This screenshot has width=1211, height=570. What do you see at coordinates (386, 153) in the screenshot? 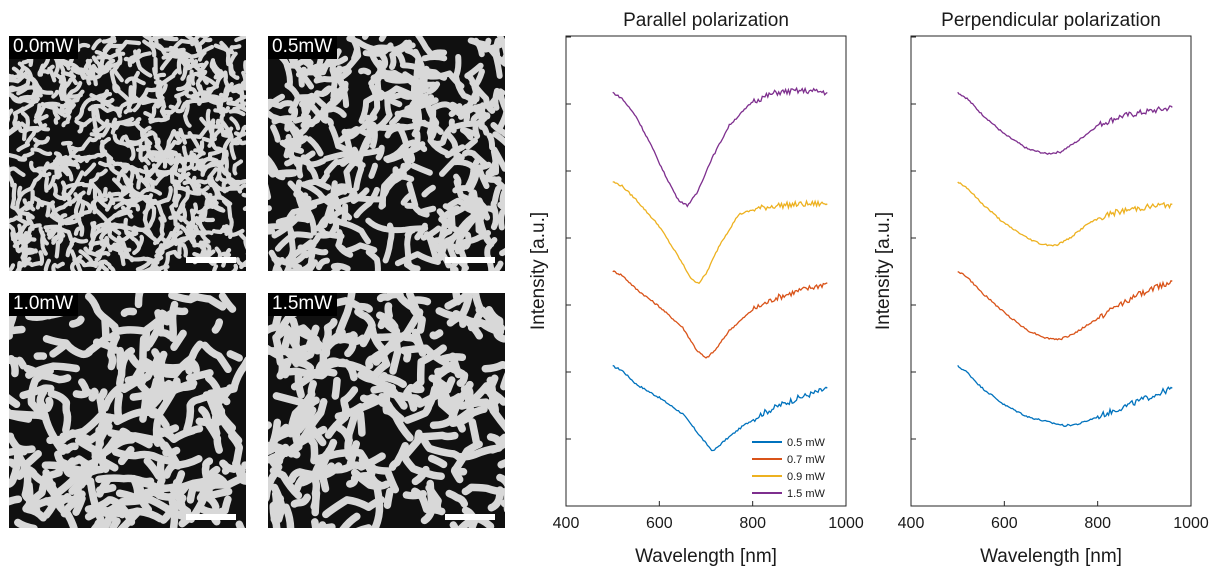
I see `sem-image-2: 0.5mW` at bounding box center [386, 153].